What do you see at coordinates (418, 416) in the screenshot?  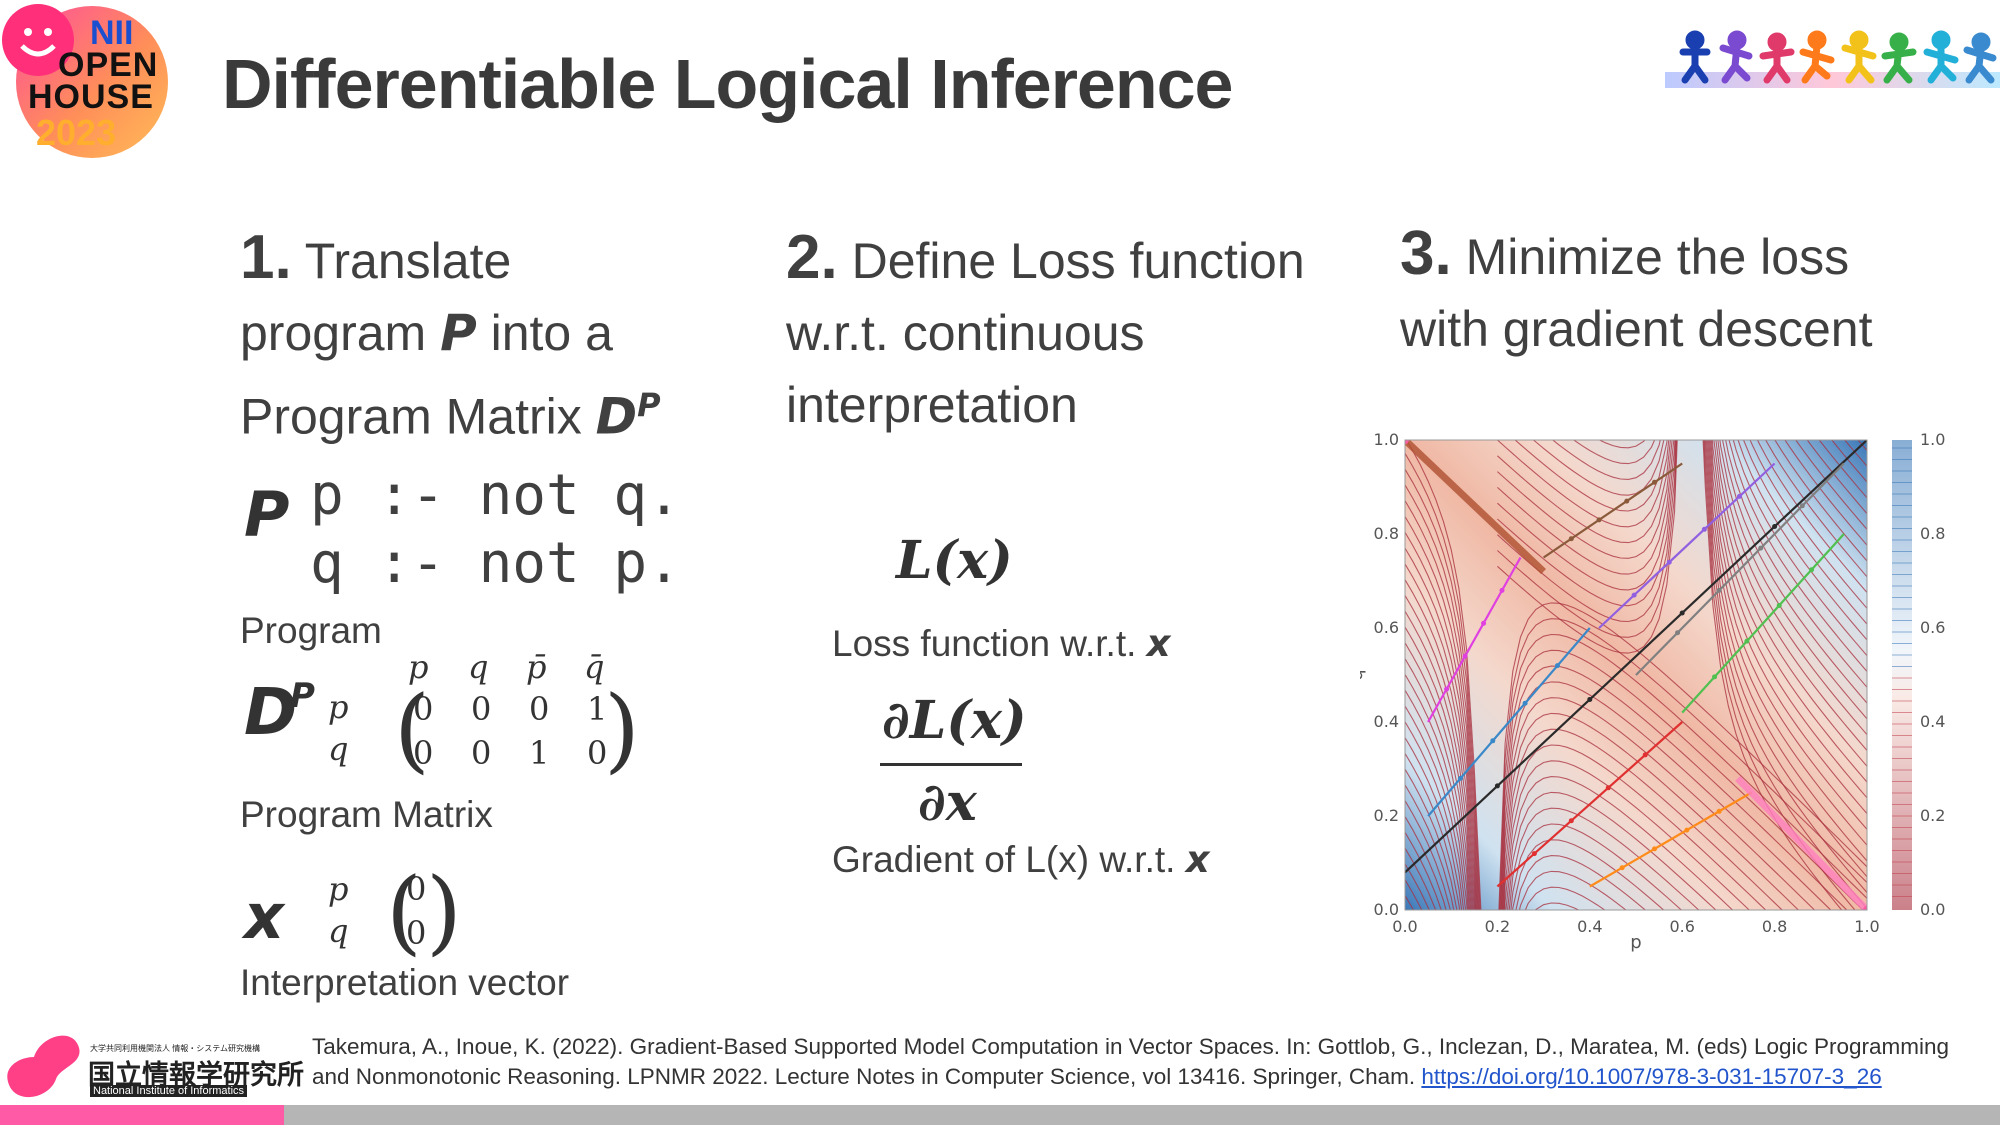 I see `step1-line3a: Program Matrix` at bounding box center [418, 416].